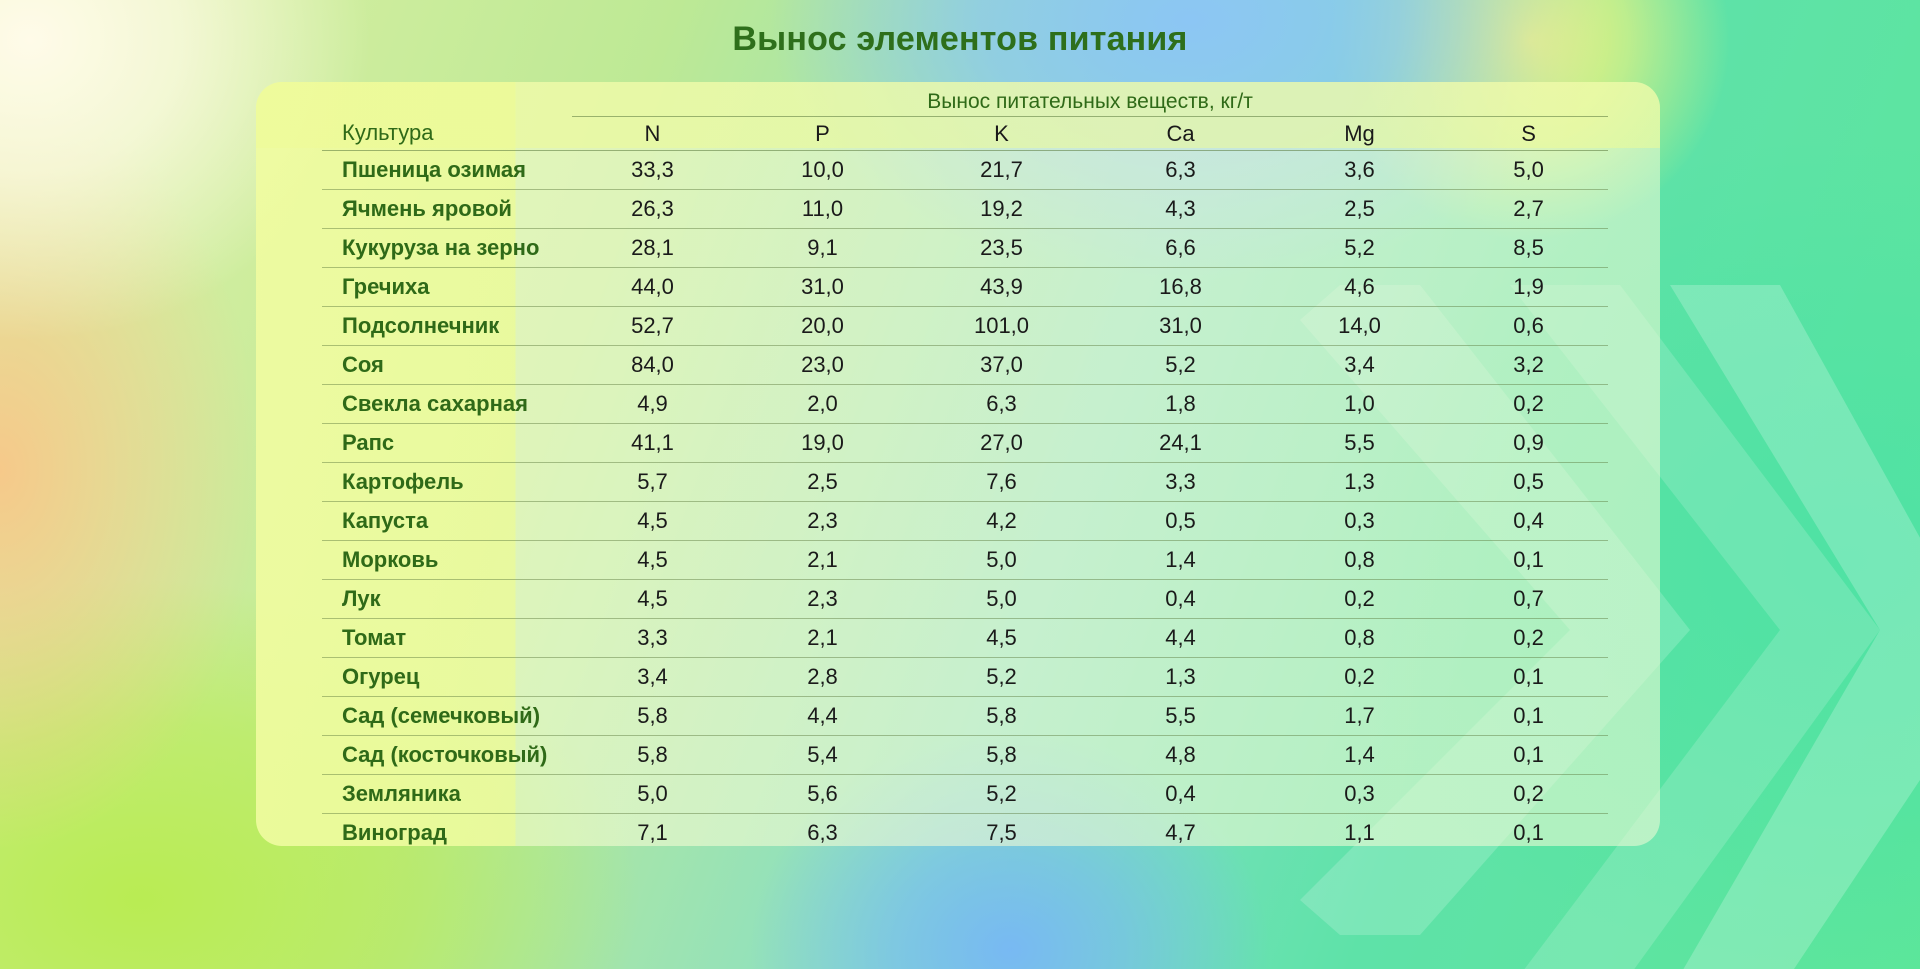 Image resolution: width=1920 pixels, height=969 pixels. Describe the element at coordinates (447, 170) in the screenshot. I see `crop-name-cell: Пшеница озимая` at that location.